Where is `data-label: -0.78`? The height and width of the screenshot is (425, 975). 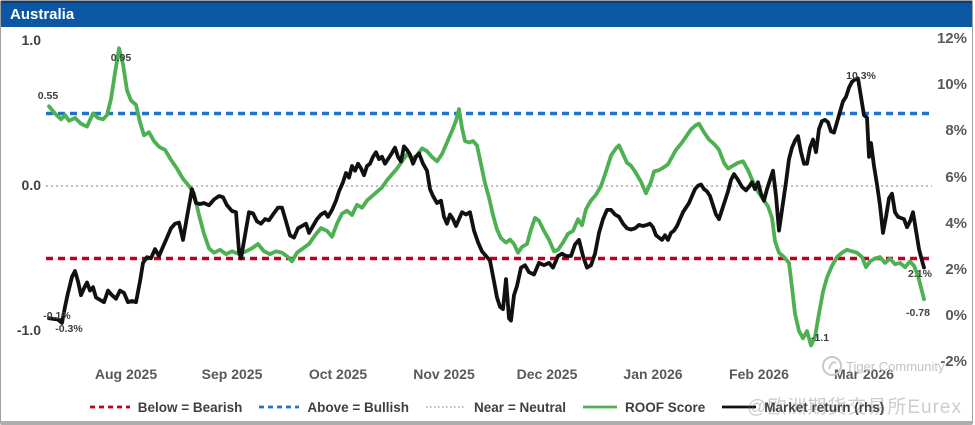 data-label: -0.78 is located at coordinates (918, 313).